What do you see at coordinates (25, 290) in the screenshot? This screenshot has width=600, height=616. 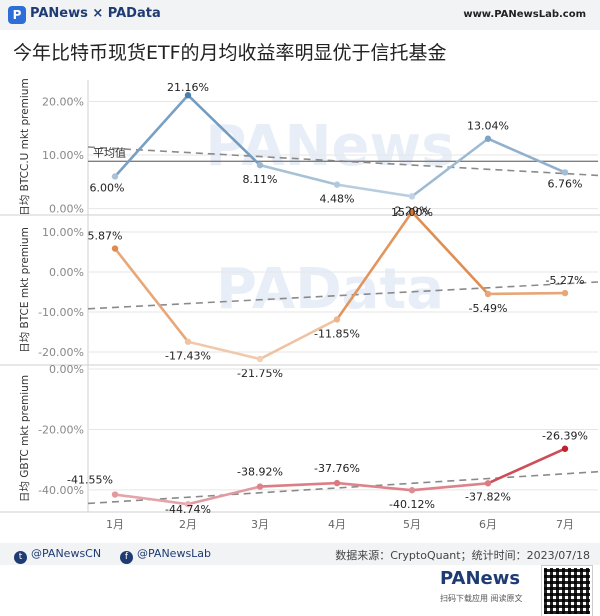 I see `y-axis-title: 日均 BTCE mkt premium` at bounding box center [25, 290].